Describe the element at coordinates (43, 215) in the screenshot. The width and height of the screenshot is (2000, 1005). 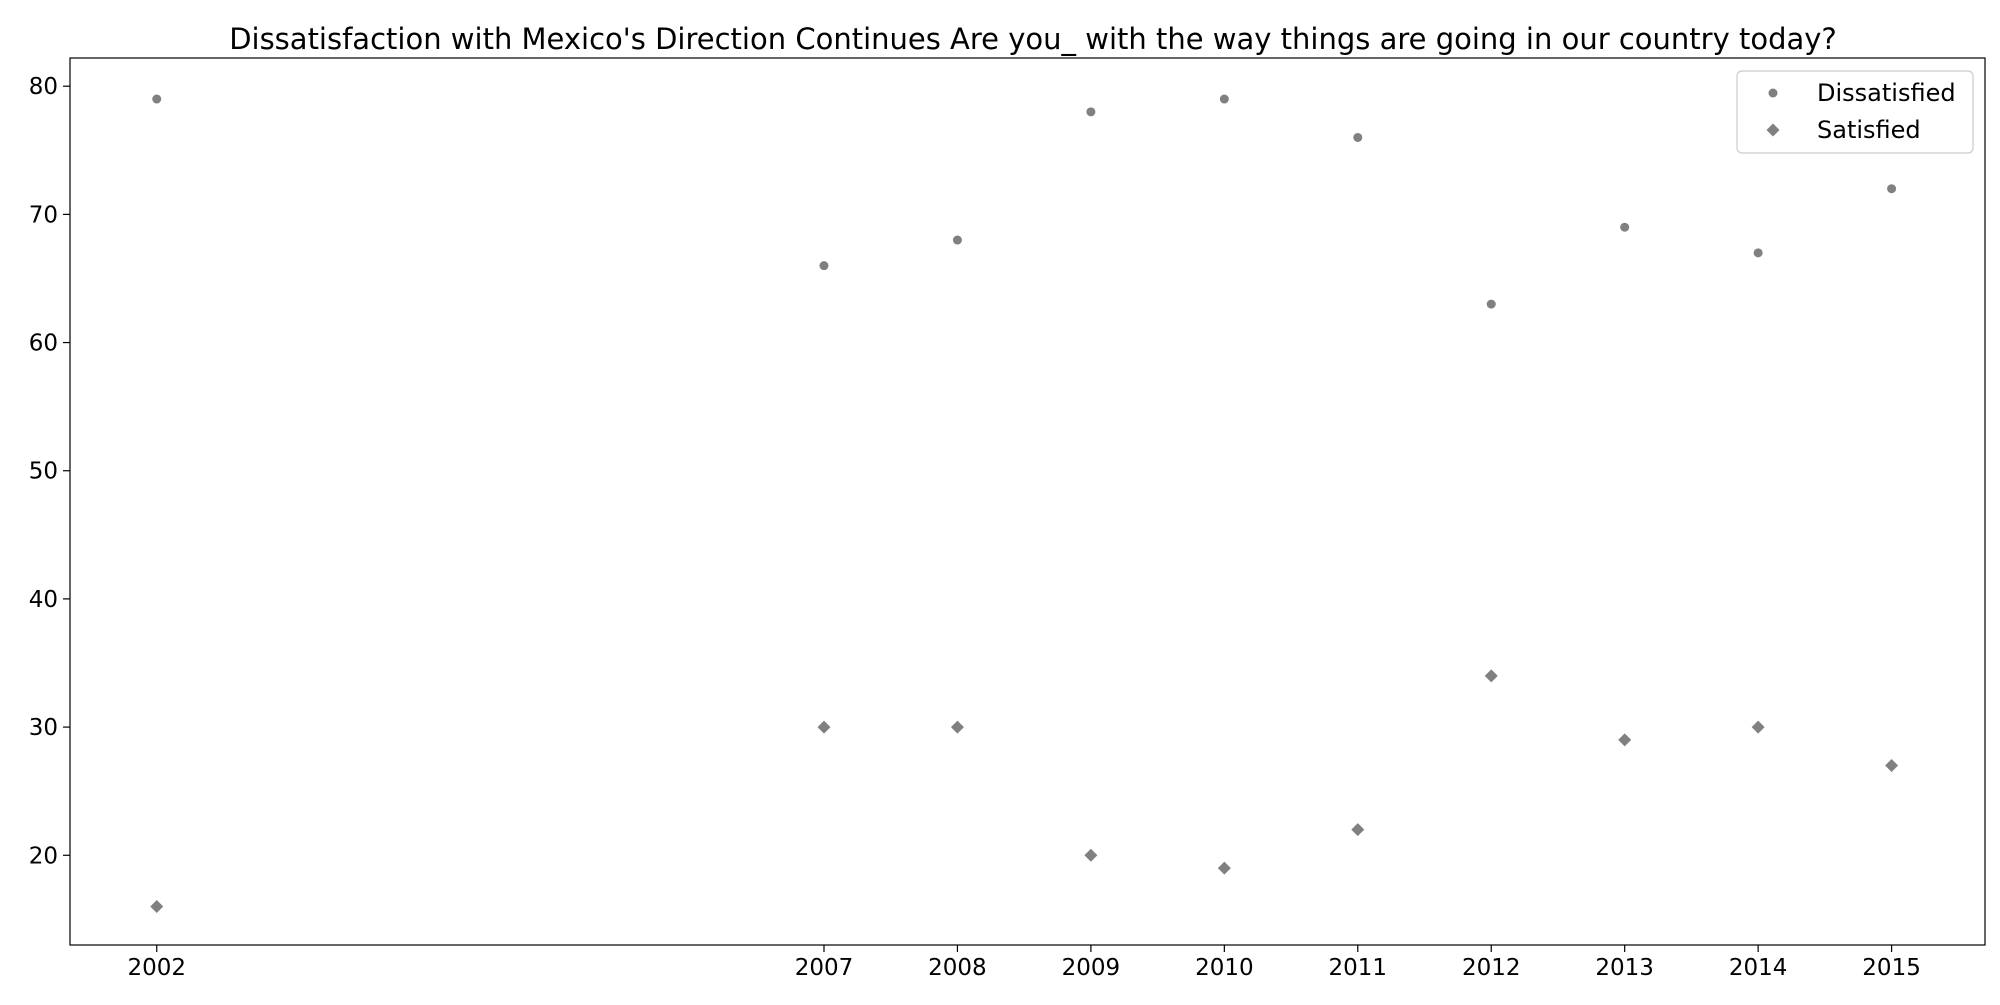
I see `y-tick-label: 70` at that location.